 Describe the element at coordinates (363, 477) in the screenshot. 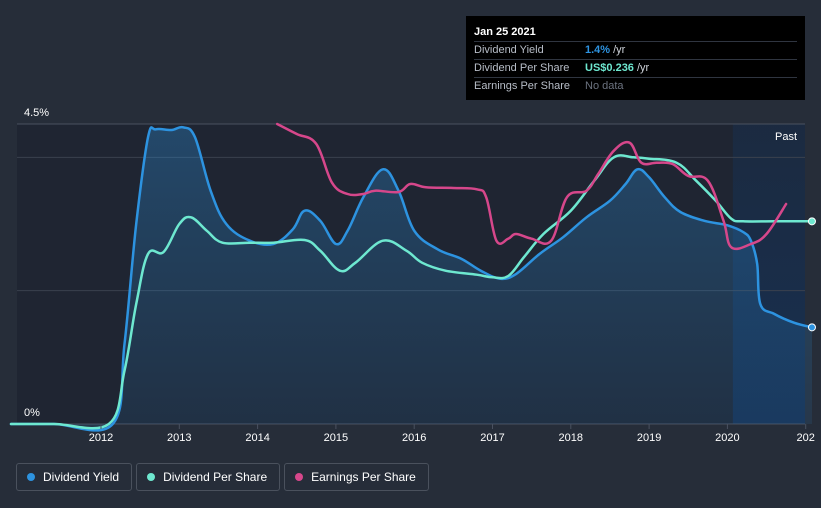

I see `legend-label: Earnings Per Share` at that location.